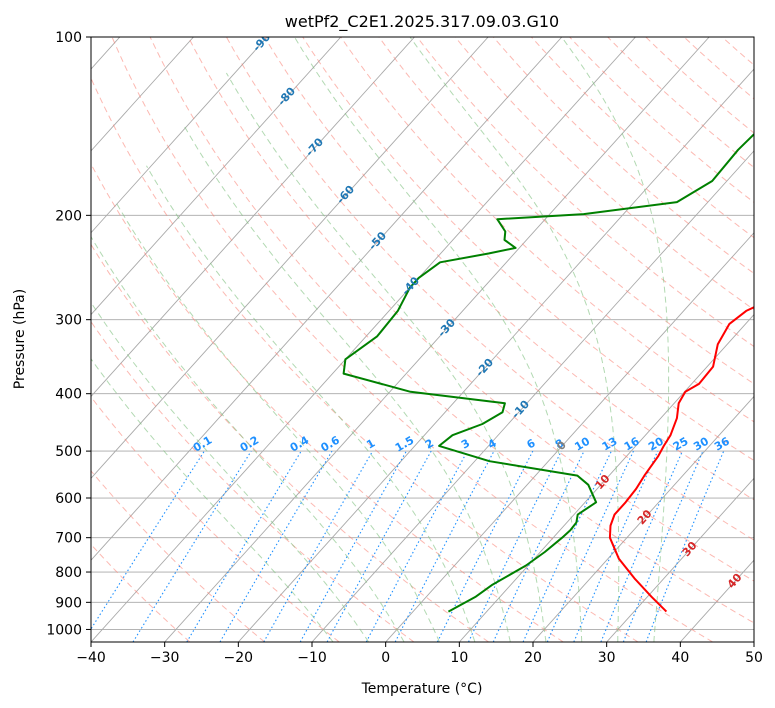 The width and height of the screenshot is (775, 708). What do you see at coordinates (459, 658) in the screenshot?
I see `x-tick-label: 10` at bounding box center [459, 658].